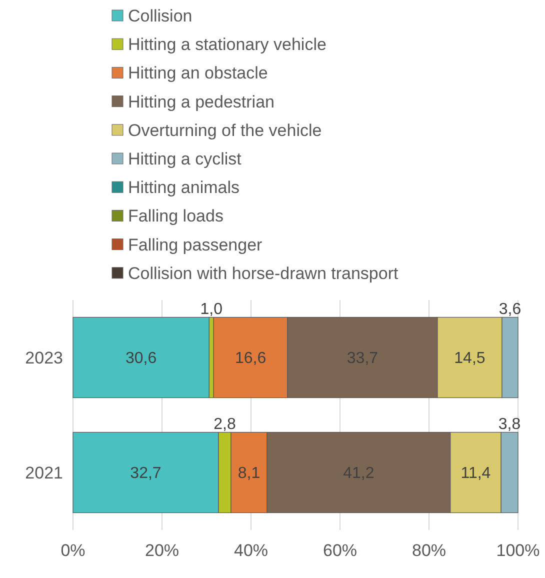 This screenshot has width=545, height=578. Describe the element at coordinates (362, 359) in the screenshot. I see `data-label: 33,7` at that location.